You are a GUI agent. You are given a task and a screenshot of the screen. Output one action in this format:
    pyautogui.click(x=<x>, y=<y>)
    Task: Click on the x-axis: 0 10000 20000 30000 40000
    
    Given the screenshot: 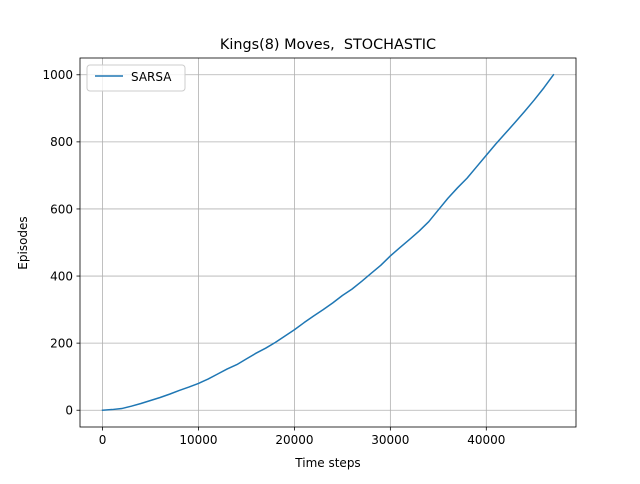 What is the action you would take?
    pyautogui.click(x=302, y=437)
    